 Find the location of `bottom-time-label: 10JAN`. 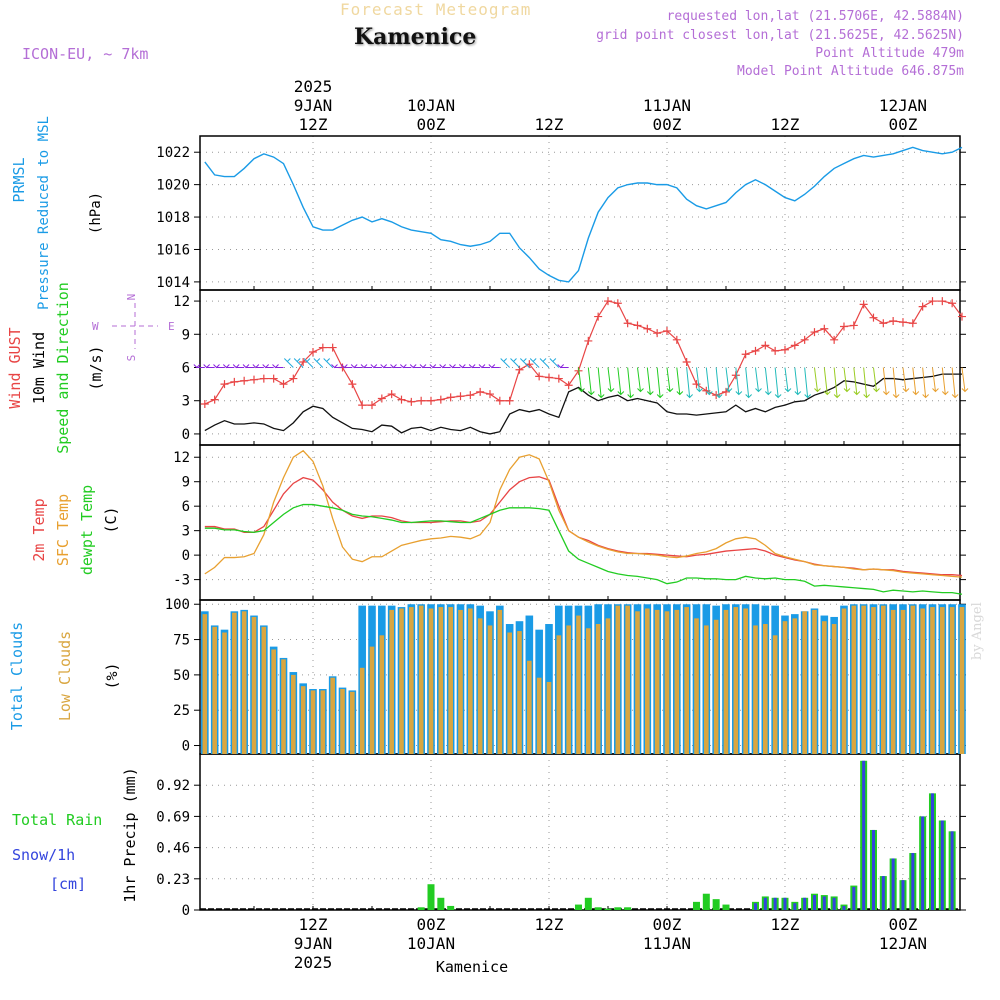

bottom-time-label: 10JAN is located at coordinates (431, 943).